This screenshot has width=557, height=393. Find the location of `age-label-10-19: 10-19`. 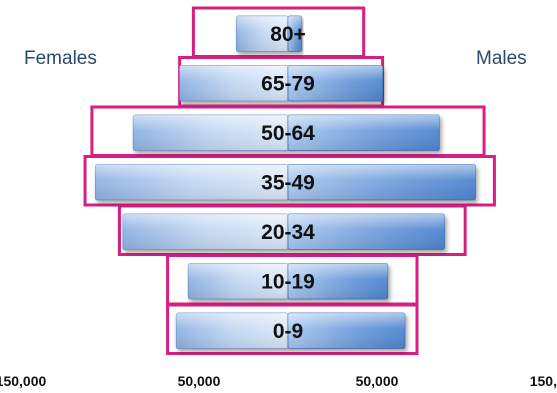

age-label-10-19: 10-19 is located at coordinates (288, 281).